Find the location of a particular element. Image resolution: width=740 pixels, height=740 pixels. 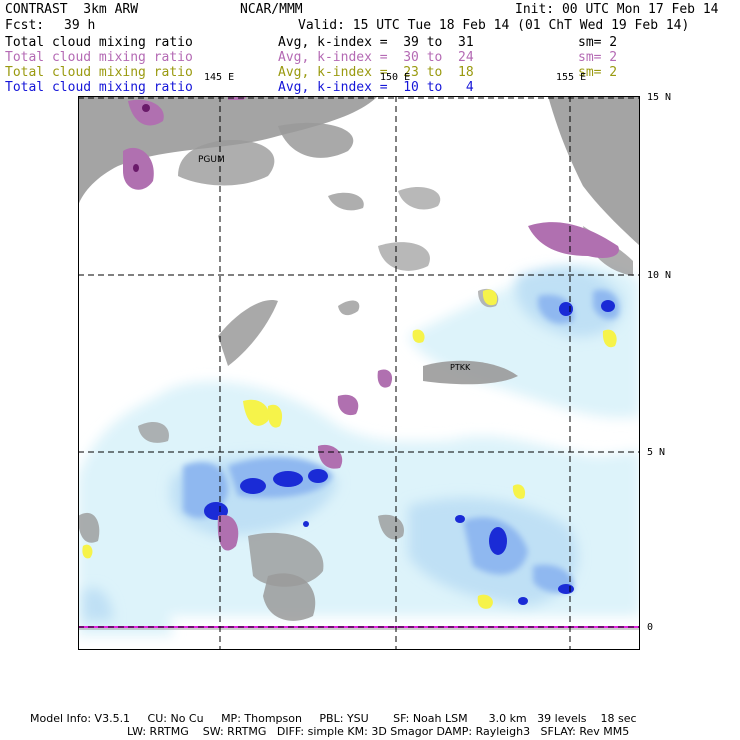

lat-label-15n: 15 N is located at coordinates (659, 97).